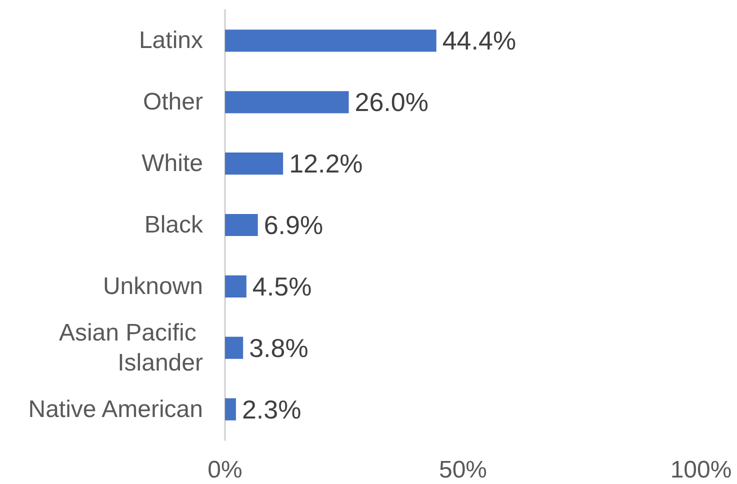 The width and height of the screenshot is (737, 484). What do you see at coordinates (130, 347) in the screenshot?
I see `y-tick-label: Asian Pacific Islander` at bounding box center [130, 347].